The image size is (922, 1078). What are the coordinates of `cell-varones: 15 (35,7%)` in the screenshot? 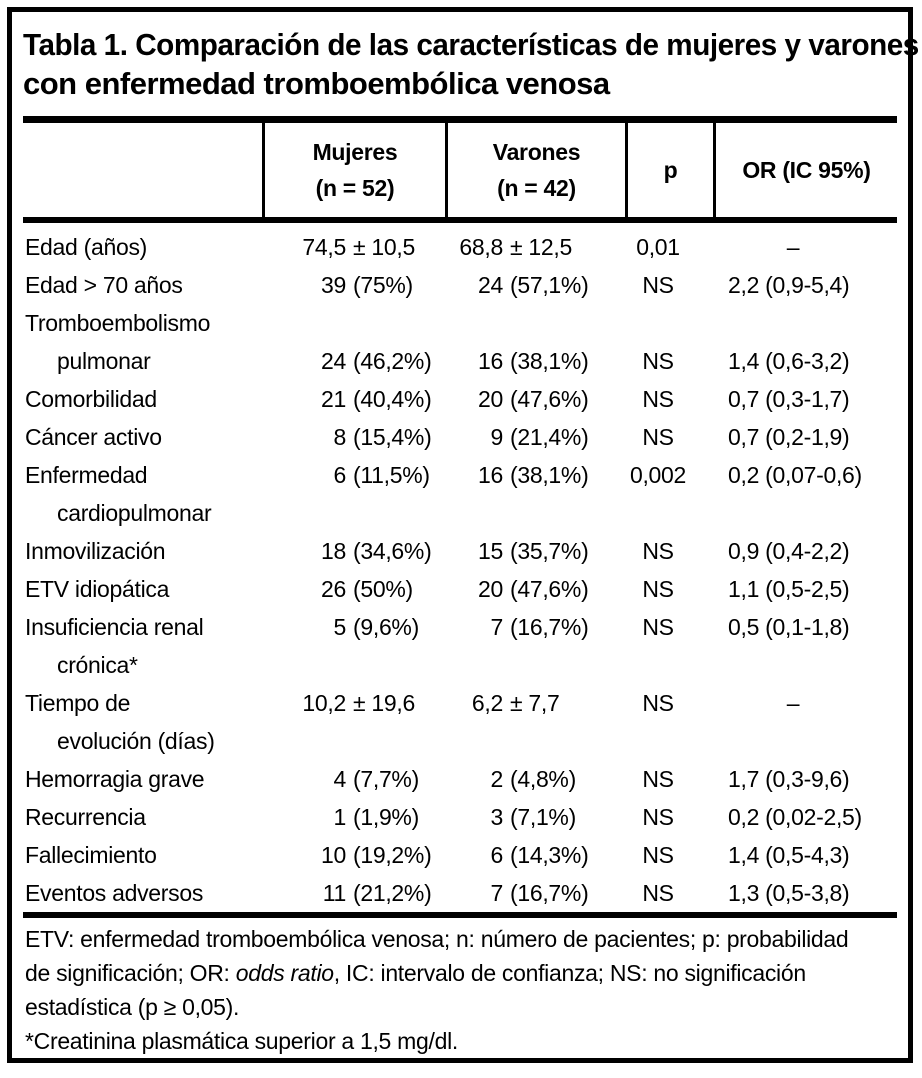 It's located at (535, 551).